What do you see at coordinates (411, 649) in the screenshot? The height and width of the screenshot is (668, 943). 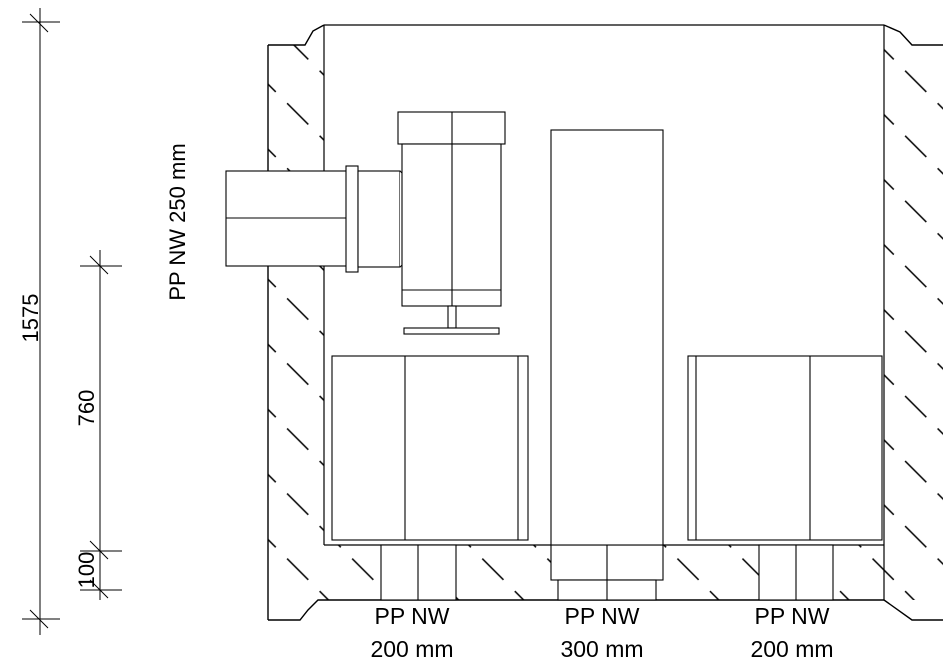 I see `outlet-left-label-line2: 200 mm` at bounding box center [411, 649].